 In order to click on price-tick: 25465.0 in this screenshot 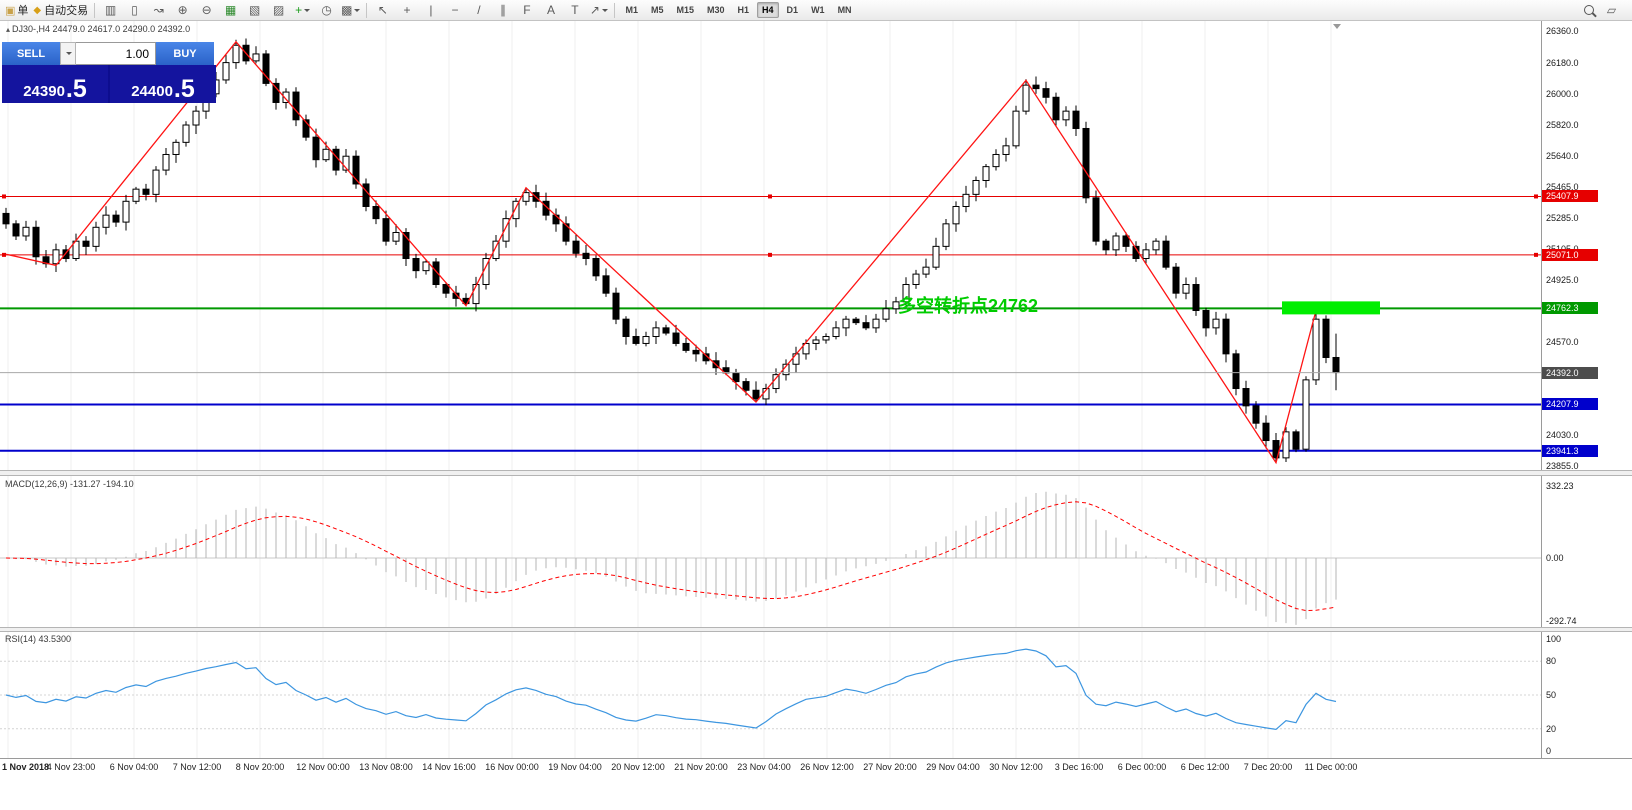, I will do `click(1562, 186)`.